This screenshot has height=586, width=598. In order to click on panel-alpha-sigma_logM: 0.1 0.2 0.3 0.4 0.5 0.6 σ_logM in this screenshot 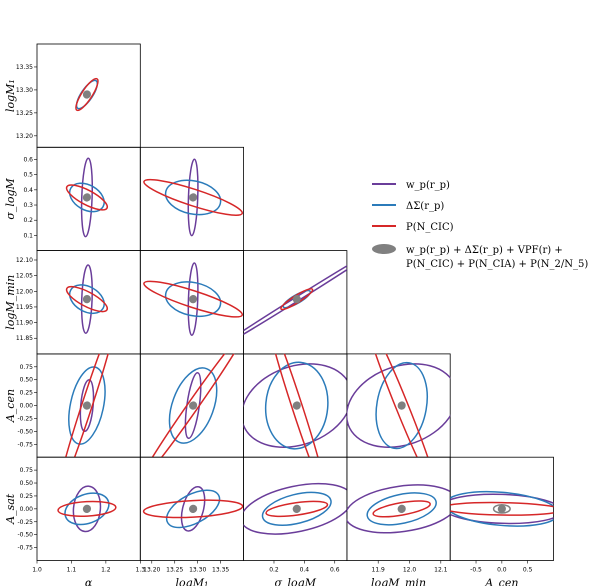, I will do `click(72, 199)`.